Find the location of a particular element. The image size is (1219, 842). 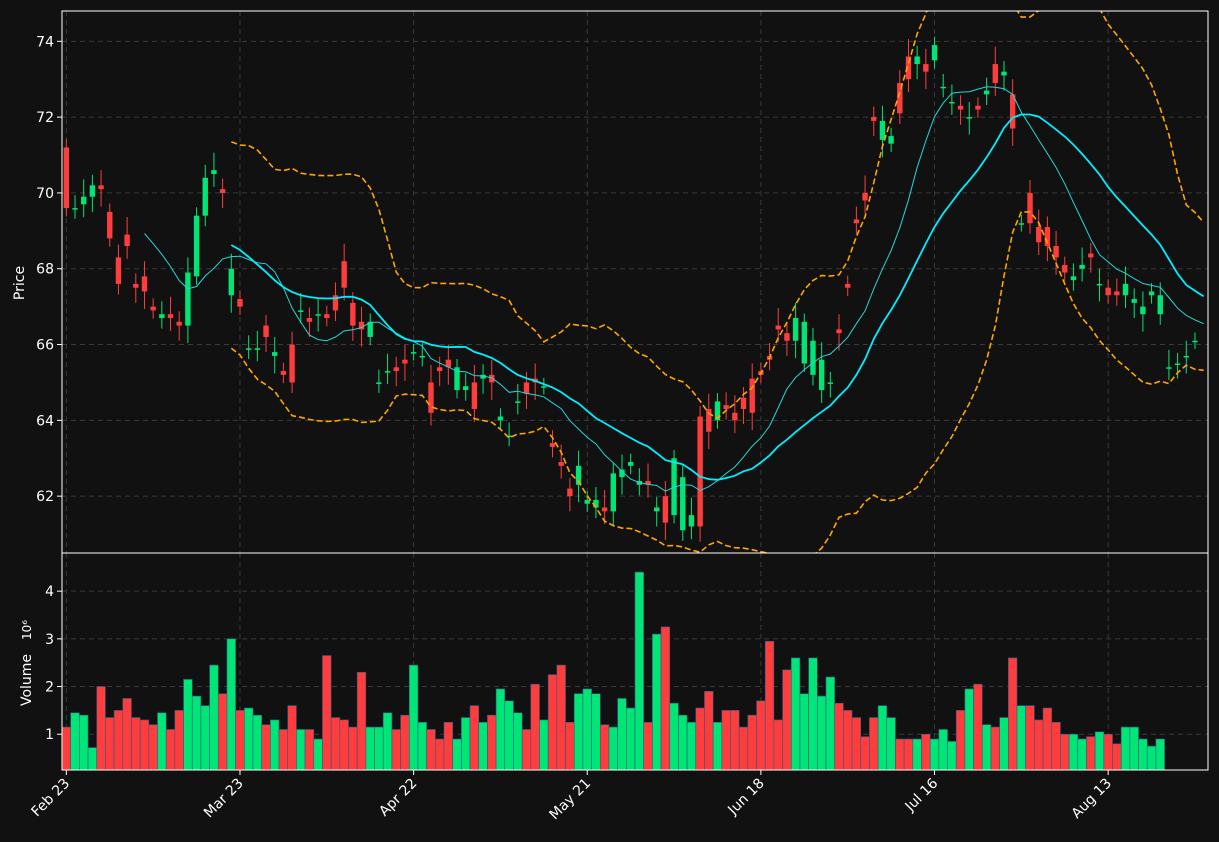

volume-tick-label: 1 is located at coordinates (49, 735).